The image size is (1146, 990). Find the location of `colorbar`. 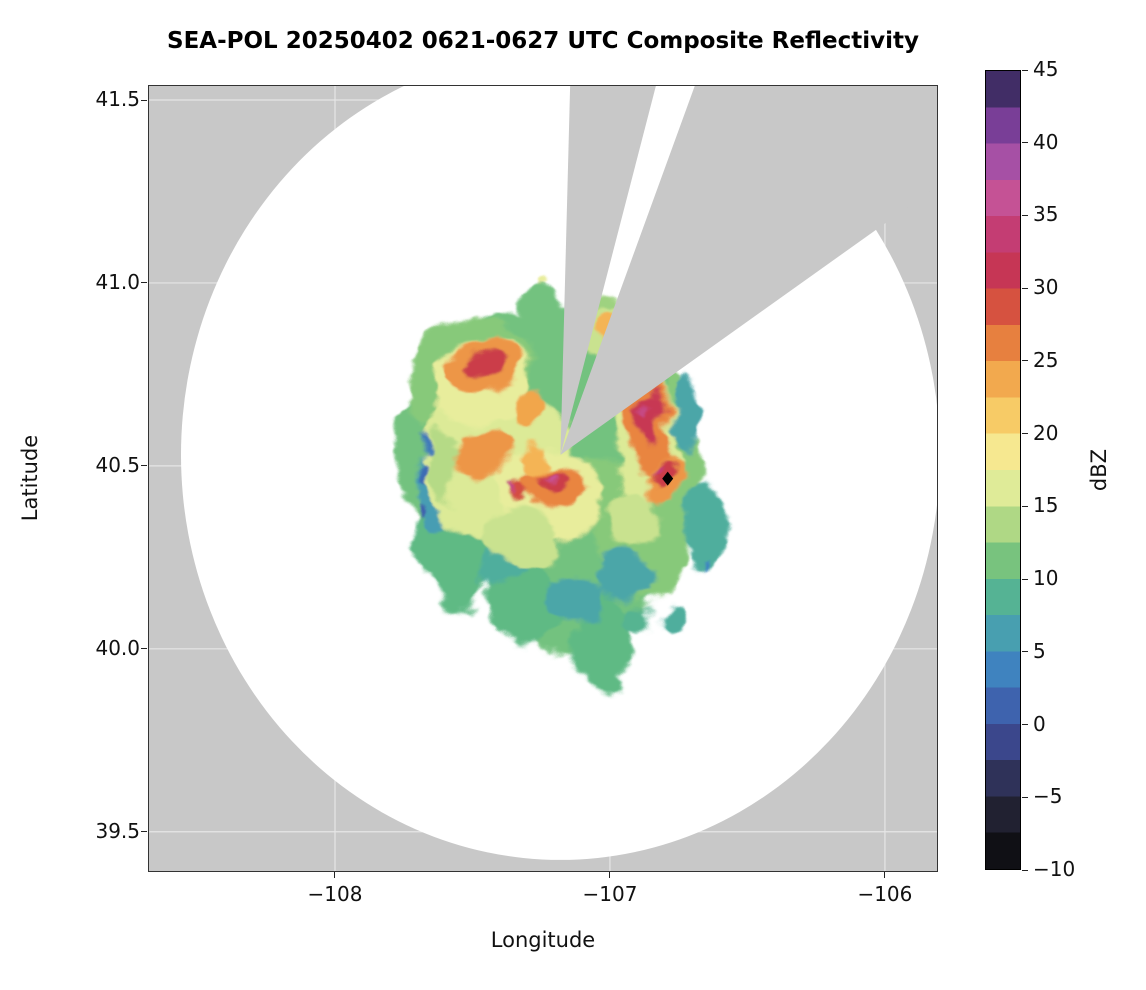

colorbar is located at coordinates (1003, 470).